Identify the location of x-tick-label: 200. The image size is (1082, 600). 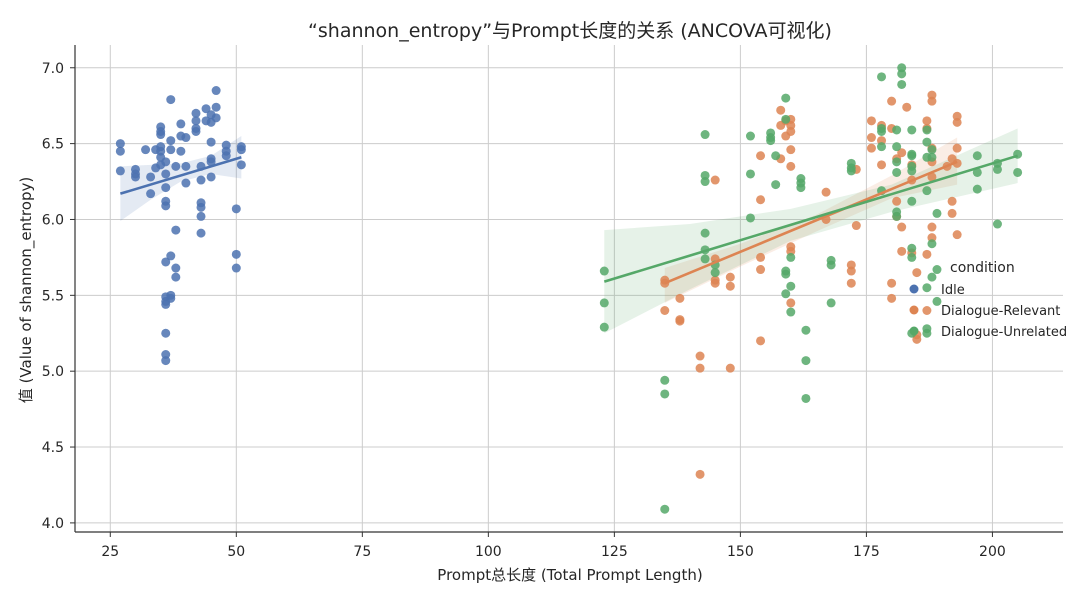
(992, 552).